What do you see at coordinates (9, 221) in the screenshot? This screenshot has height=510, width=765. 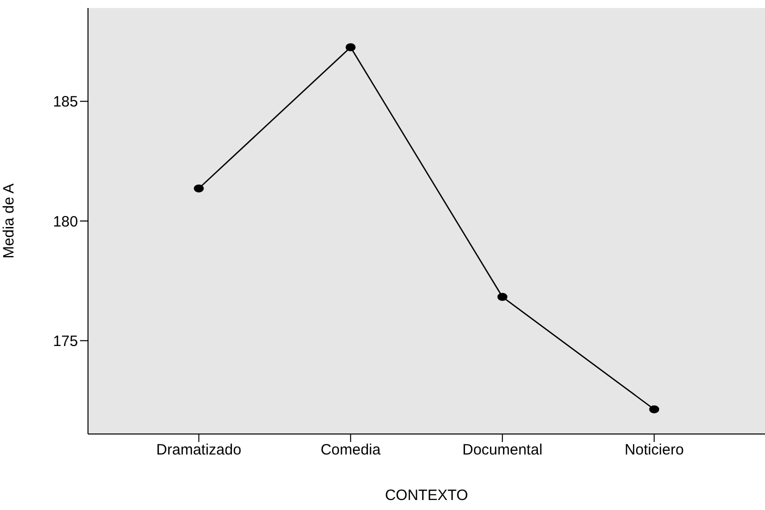 I see `y-axis-title: Media de A` at bounding box center [9, 221].